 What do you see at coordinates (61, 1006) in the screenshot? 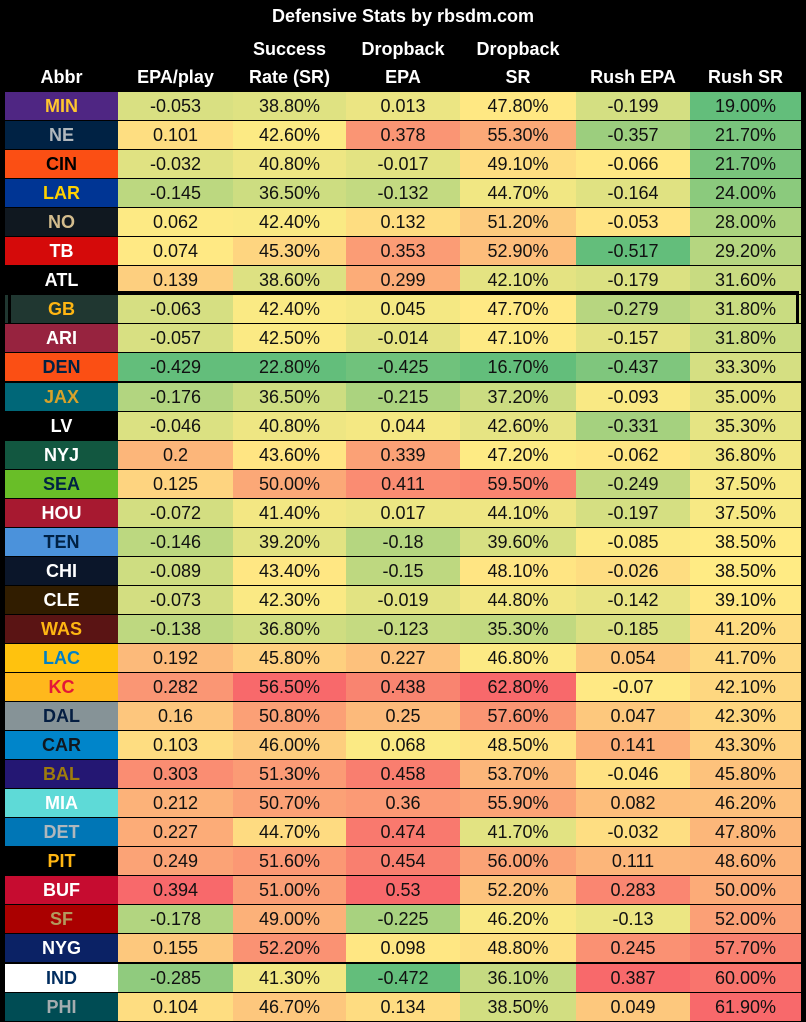
I see `team-abbr-cell: PHI` at bounding box center [61, 1006].